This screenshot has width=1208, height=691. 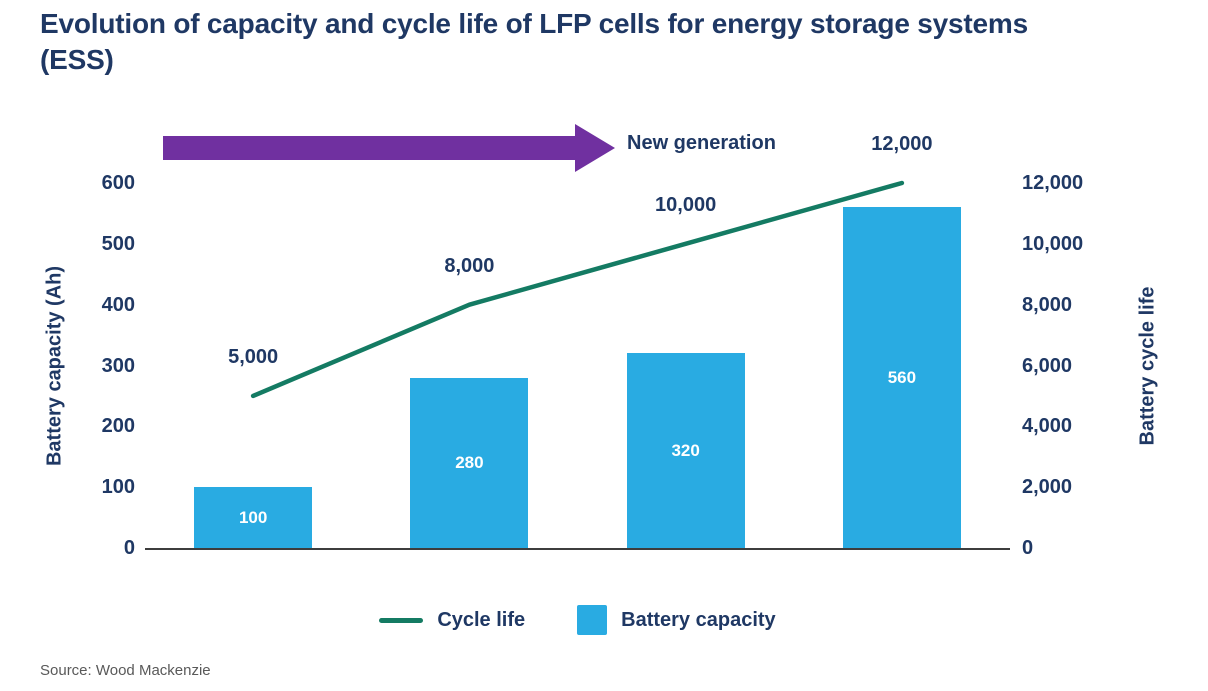 I want to click on legend-label-cycle-life: Cycle life, so click(x=481, y=619).